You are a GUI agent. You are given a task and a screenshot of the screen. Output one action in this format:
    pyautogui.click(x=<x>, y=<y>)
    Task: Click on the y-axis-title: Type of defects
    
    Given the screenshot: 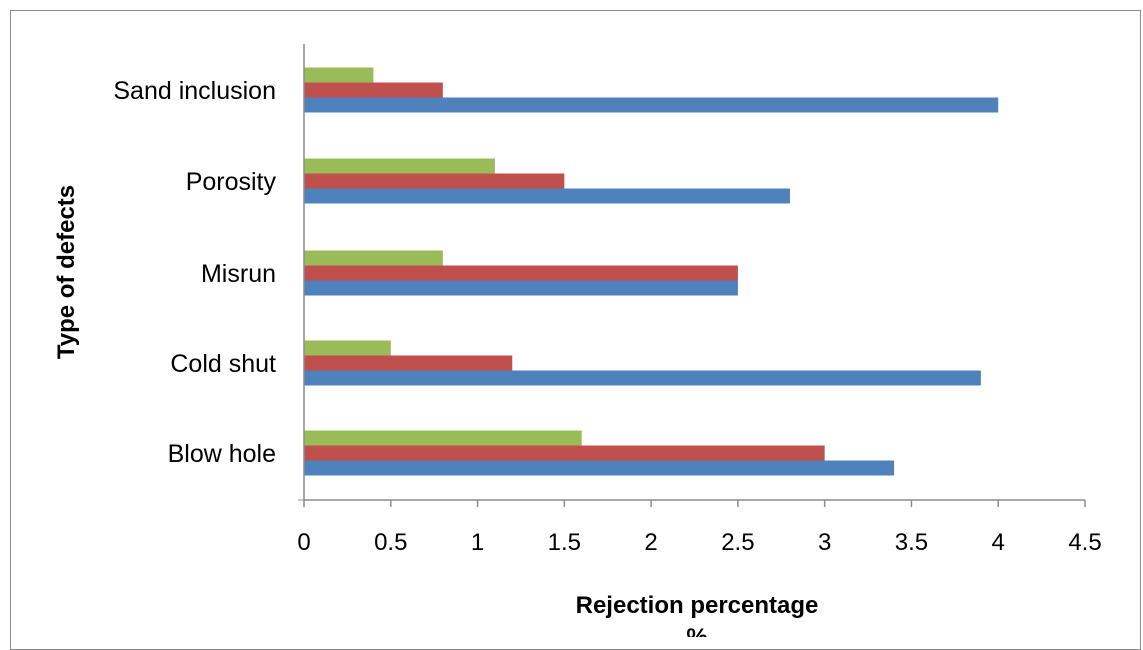 What is the action you would take?
    pyautogui.click(x=66, y=272)
    